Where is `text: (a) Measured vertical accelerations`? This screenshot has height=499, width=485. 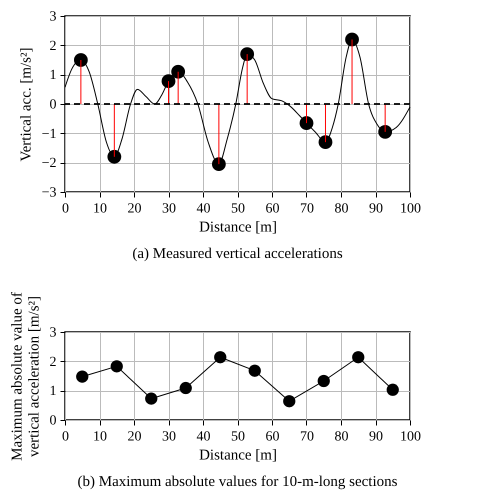
text: (a) Measured vertical accelerations is located at coordinates (237, 254).